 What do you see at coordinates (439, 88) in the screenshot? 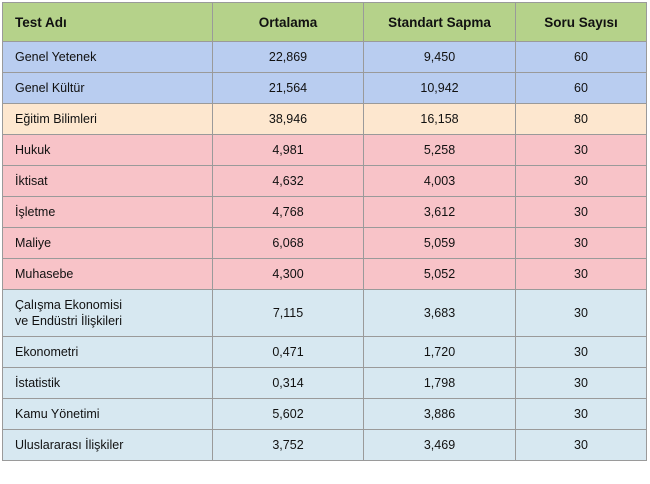
I see `std-dev-cell: 10,942` at bounding box center [439, 88].